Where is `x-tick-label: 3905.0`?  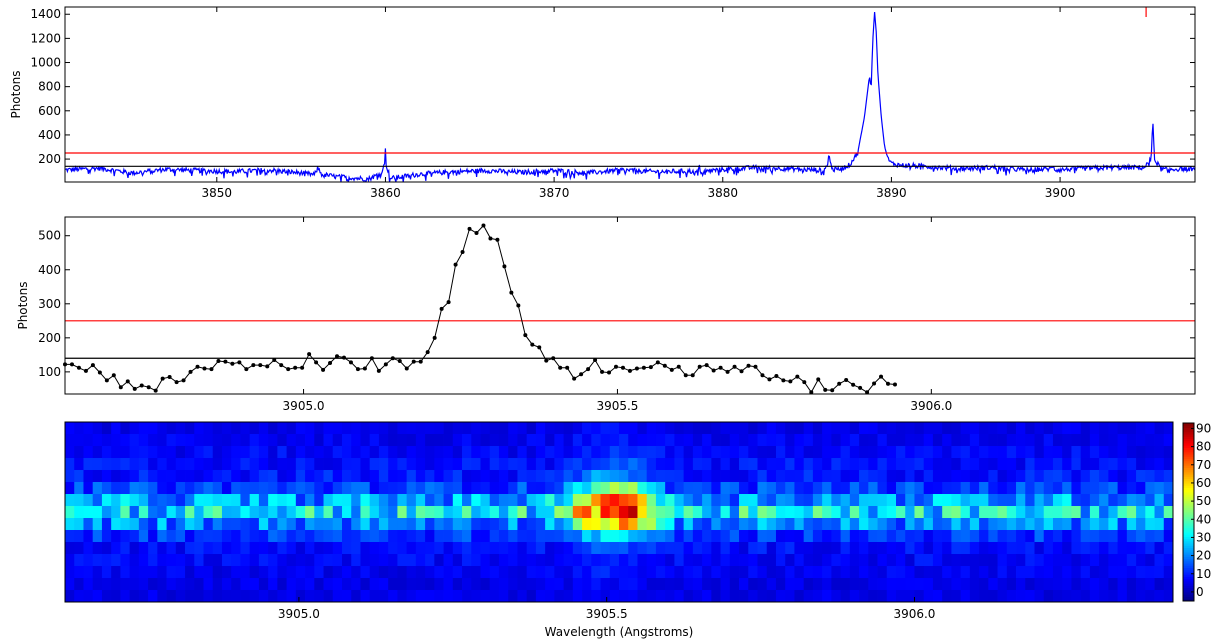 x-tick-label: 3905.0 is located at coordinates (304, 406).